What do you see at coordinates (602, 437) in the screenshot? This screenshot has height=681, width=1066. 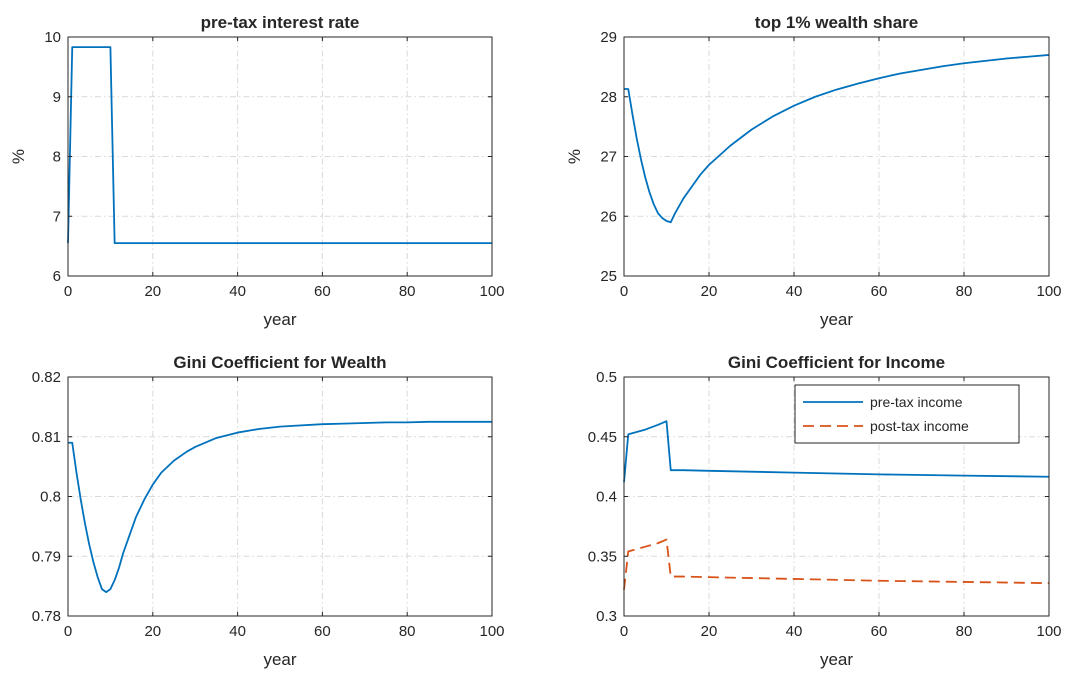 I see `y-tick-label: 0.45` at bounding box center [602, 437].